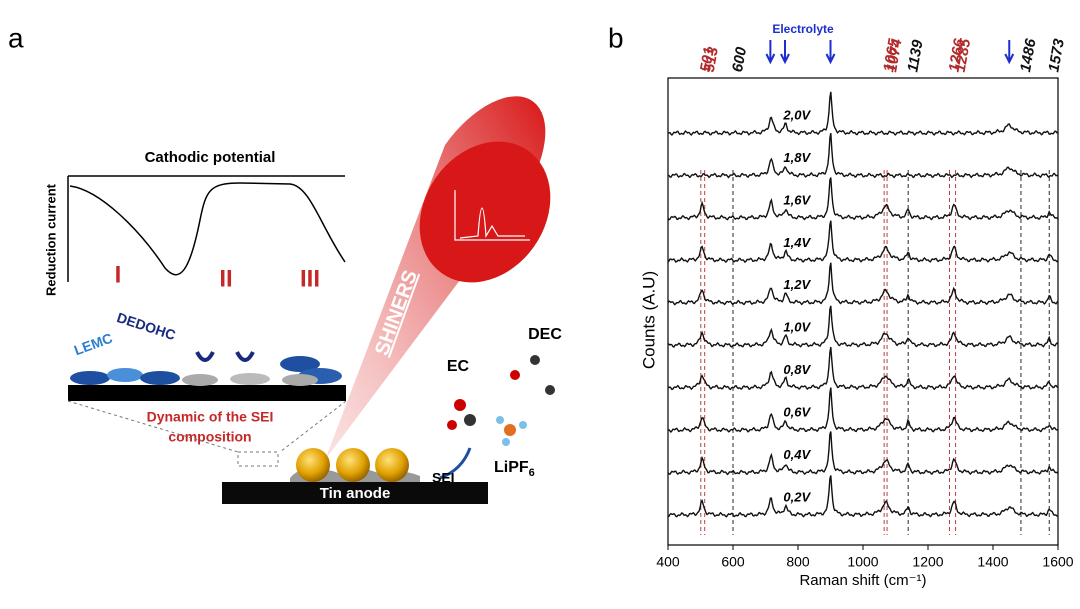 The height and width of the screenshot is (609, 1080). I want to click on caption: Dynamic of the SEI, so click(210, 417).